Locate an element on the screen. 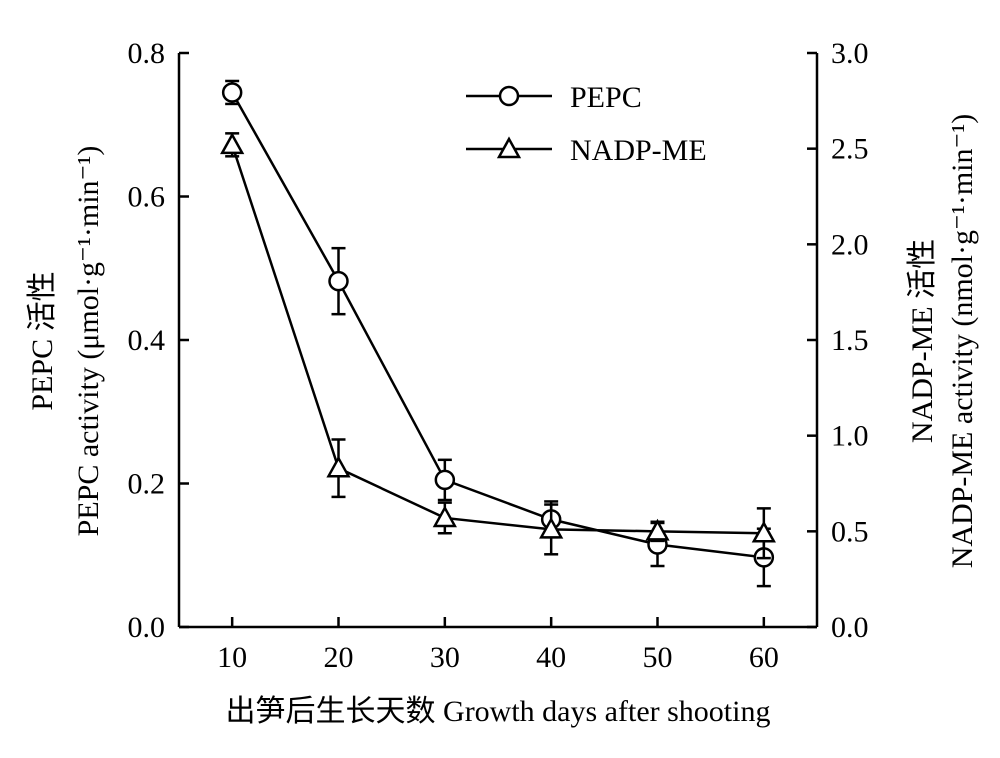 Image resolution: width=1000 pixels, height=758 pixels. left-y-tick-label: 0.4 is located at coordinates (147, 340).